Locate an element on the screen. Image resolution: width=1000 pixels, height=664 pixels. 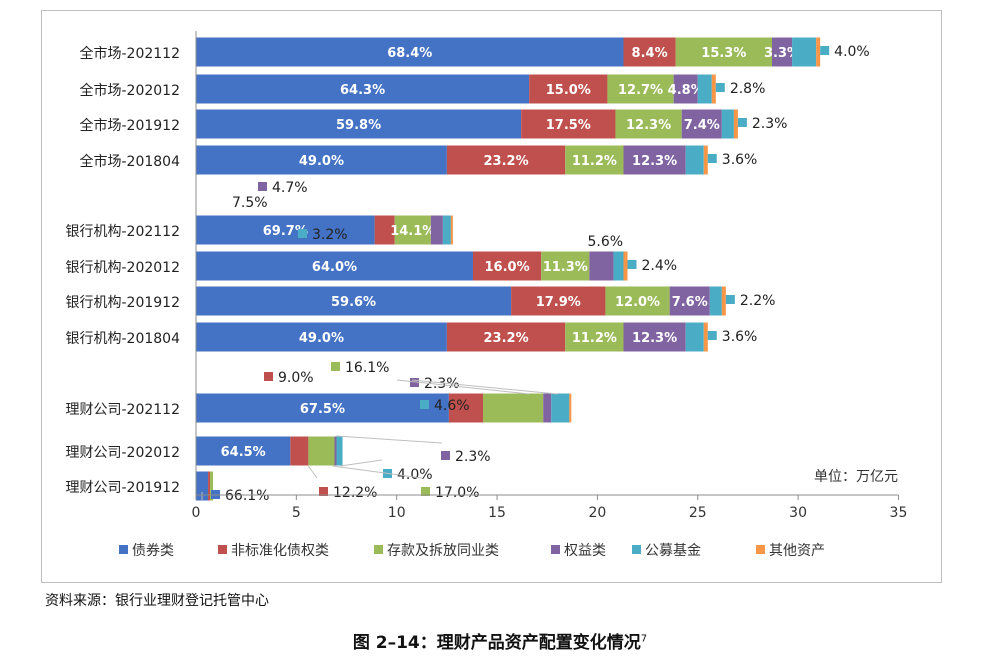
data-label: 67.5% is located at coordinates (322, 409).